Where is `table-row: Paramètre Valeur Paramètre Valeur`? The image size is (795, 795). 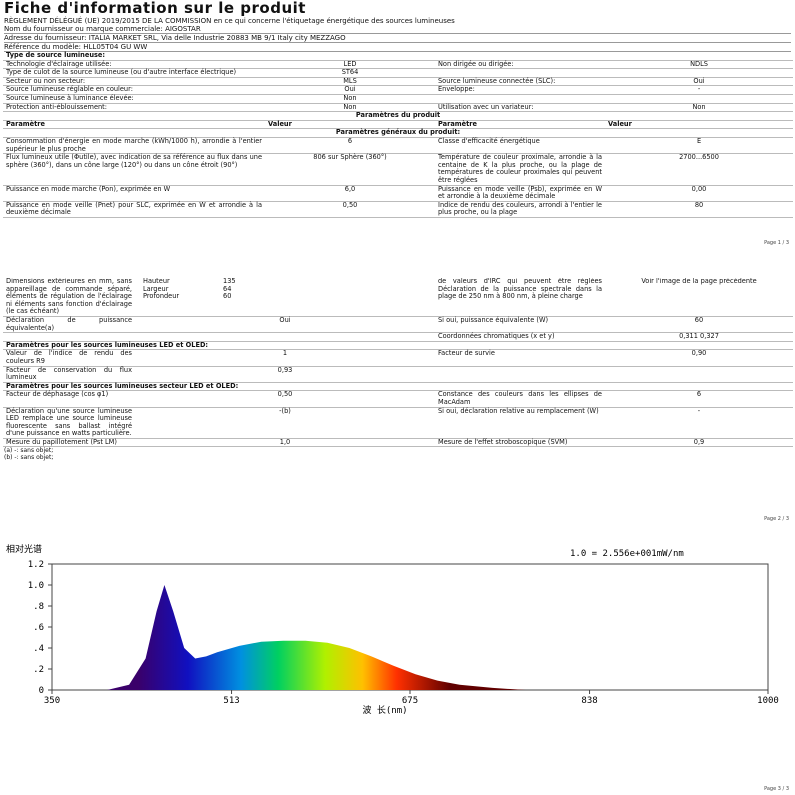
table-row: Paramètre Valeur Paramètre Valeur is located at coordinates (398, 125).